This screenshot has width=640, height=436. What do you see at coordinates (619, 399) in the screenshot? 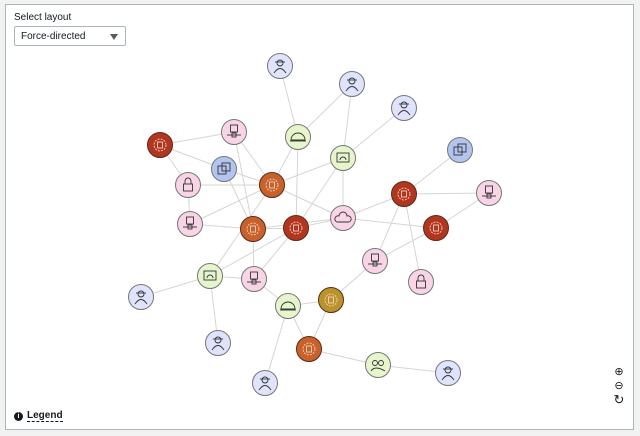
I see `refresh-icon: ↻` at bounding box center [619, 399].